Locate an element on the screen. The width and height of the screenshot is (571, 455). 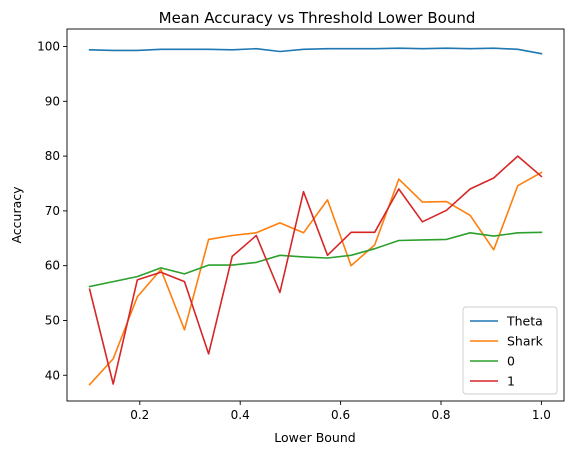
legend-frame is located at coordinates (510, 350).